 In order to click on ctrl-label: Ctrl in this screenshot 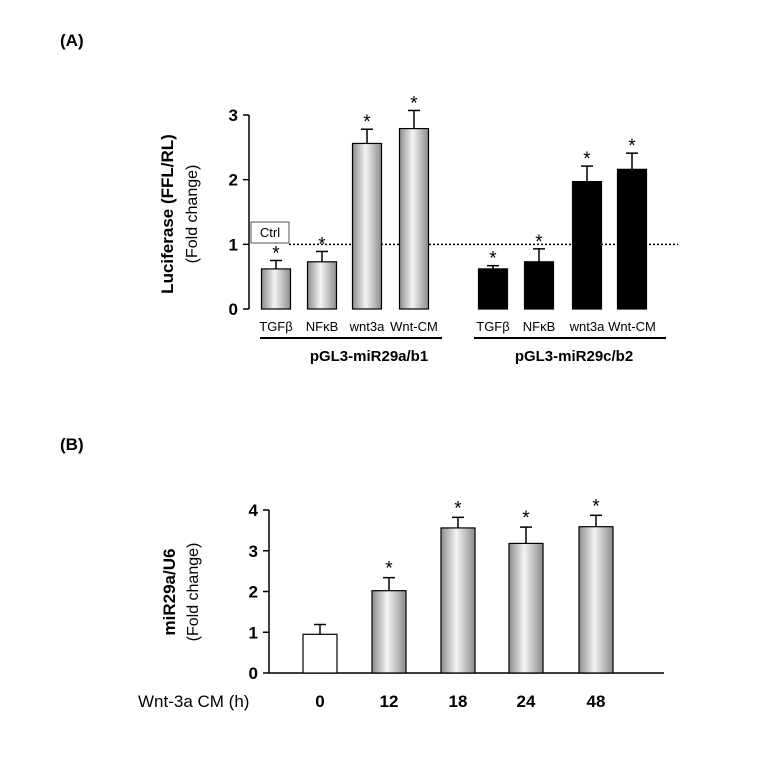, I will do `click(270, 232)`.